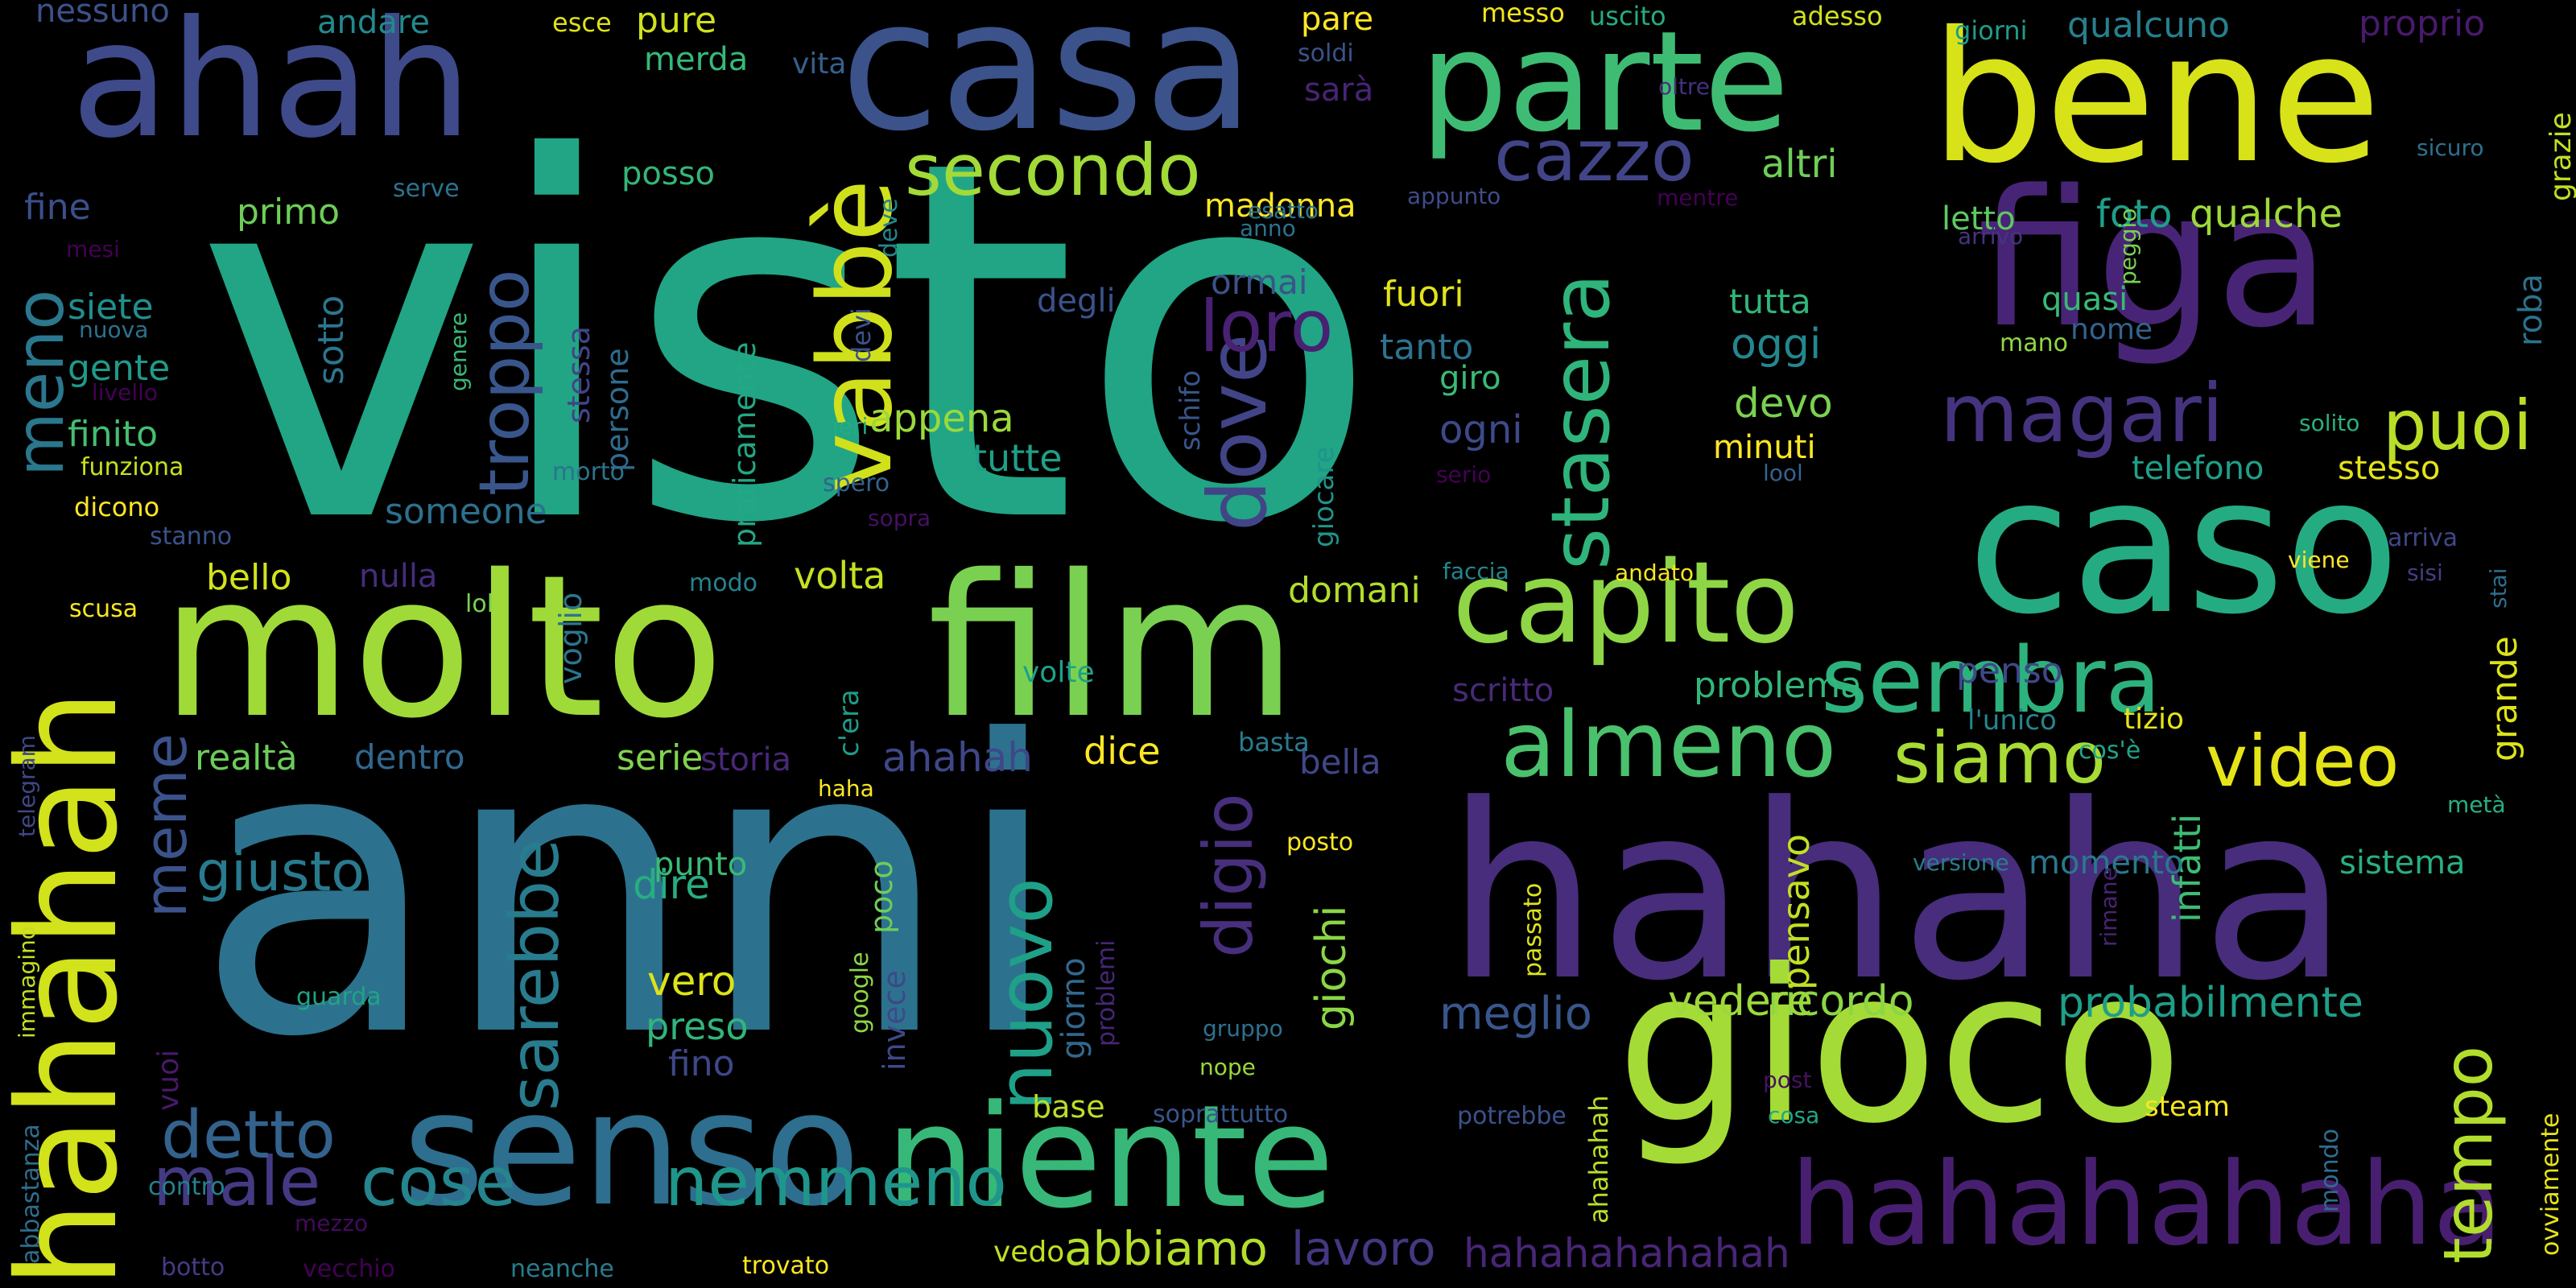 The width and height of the screenshot is (2576, 1288). I want to click on word: sicuro, so click(2450, 147).